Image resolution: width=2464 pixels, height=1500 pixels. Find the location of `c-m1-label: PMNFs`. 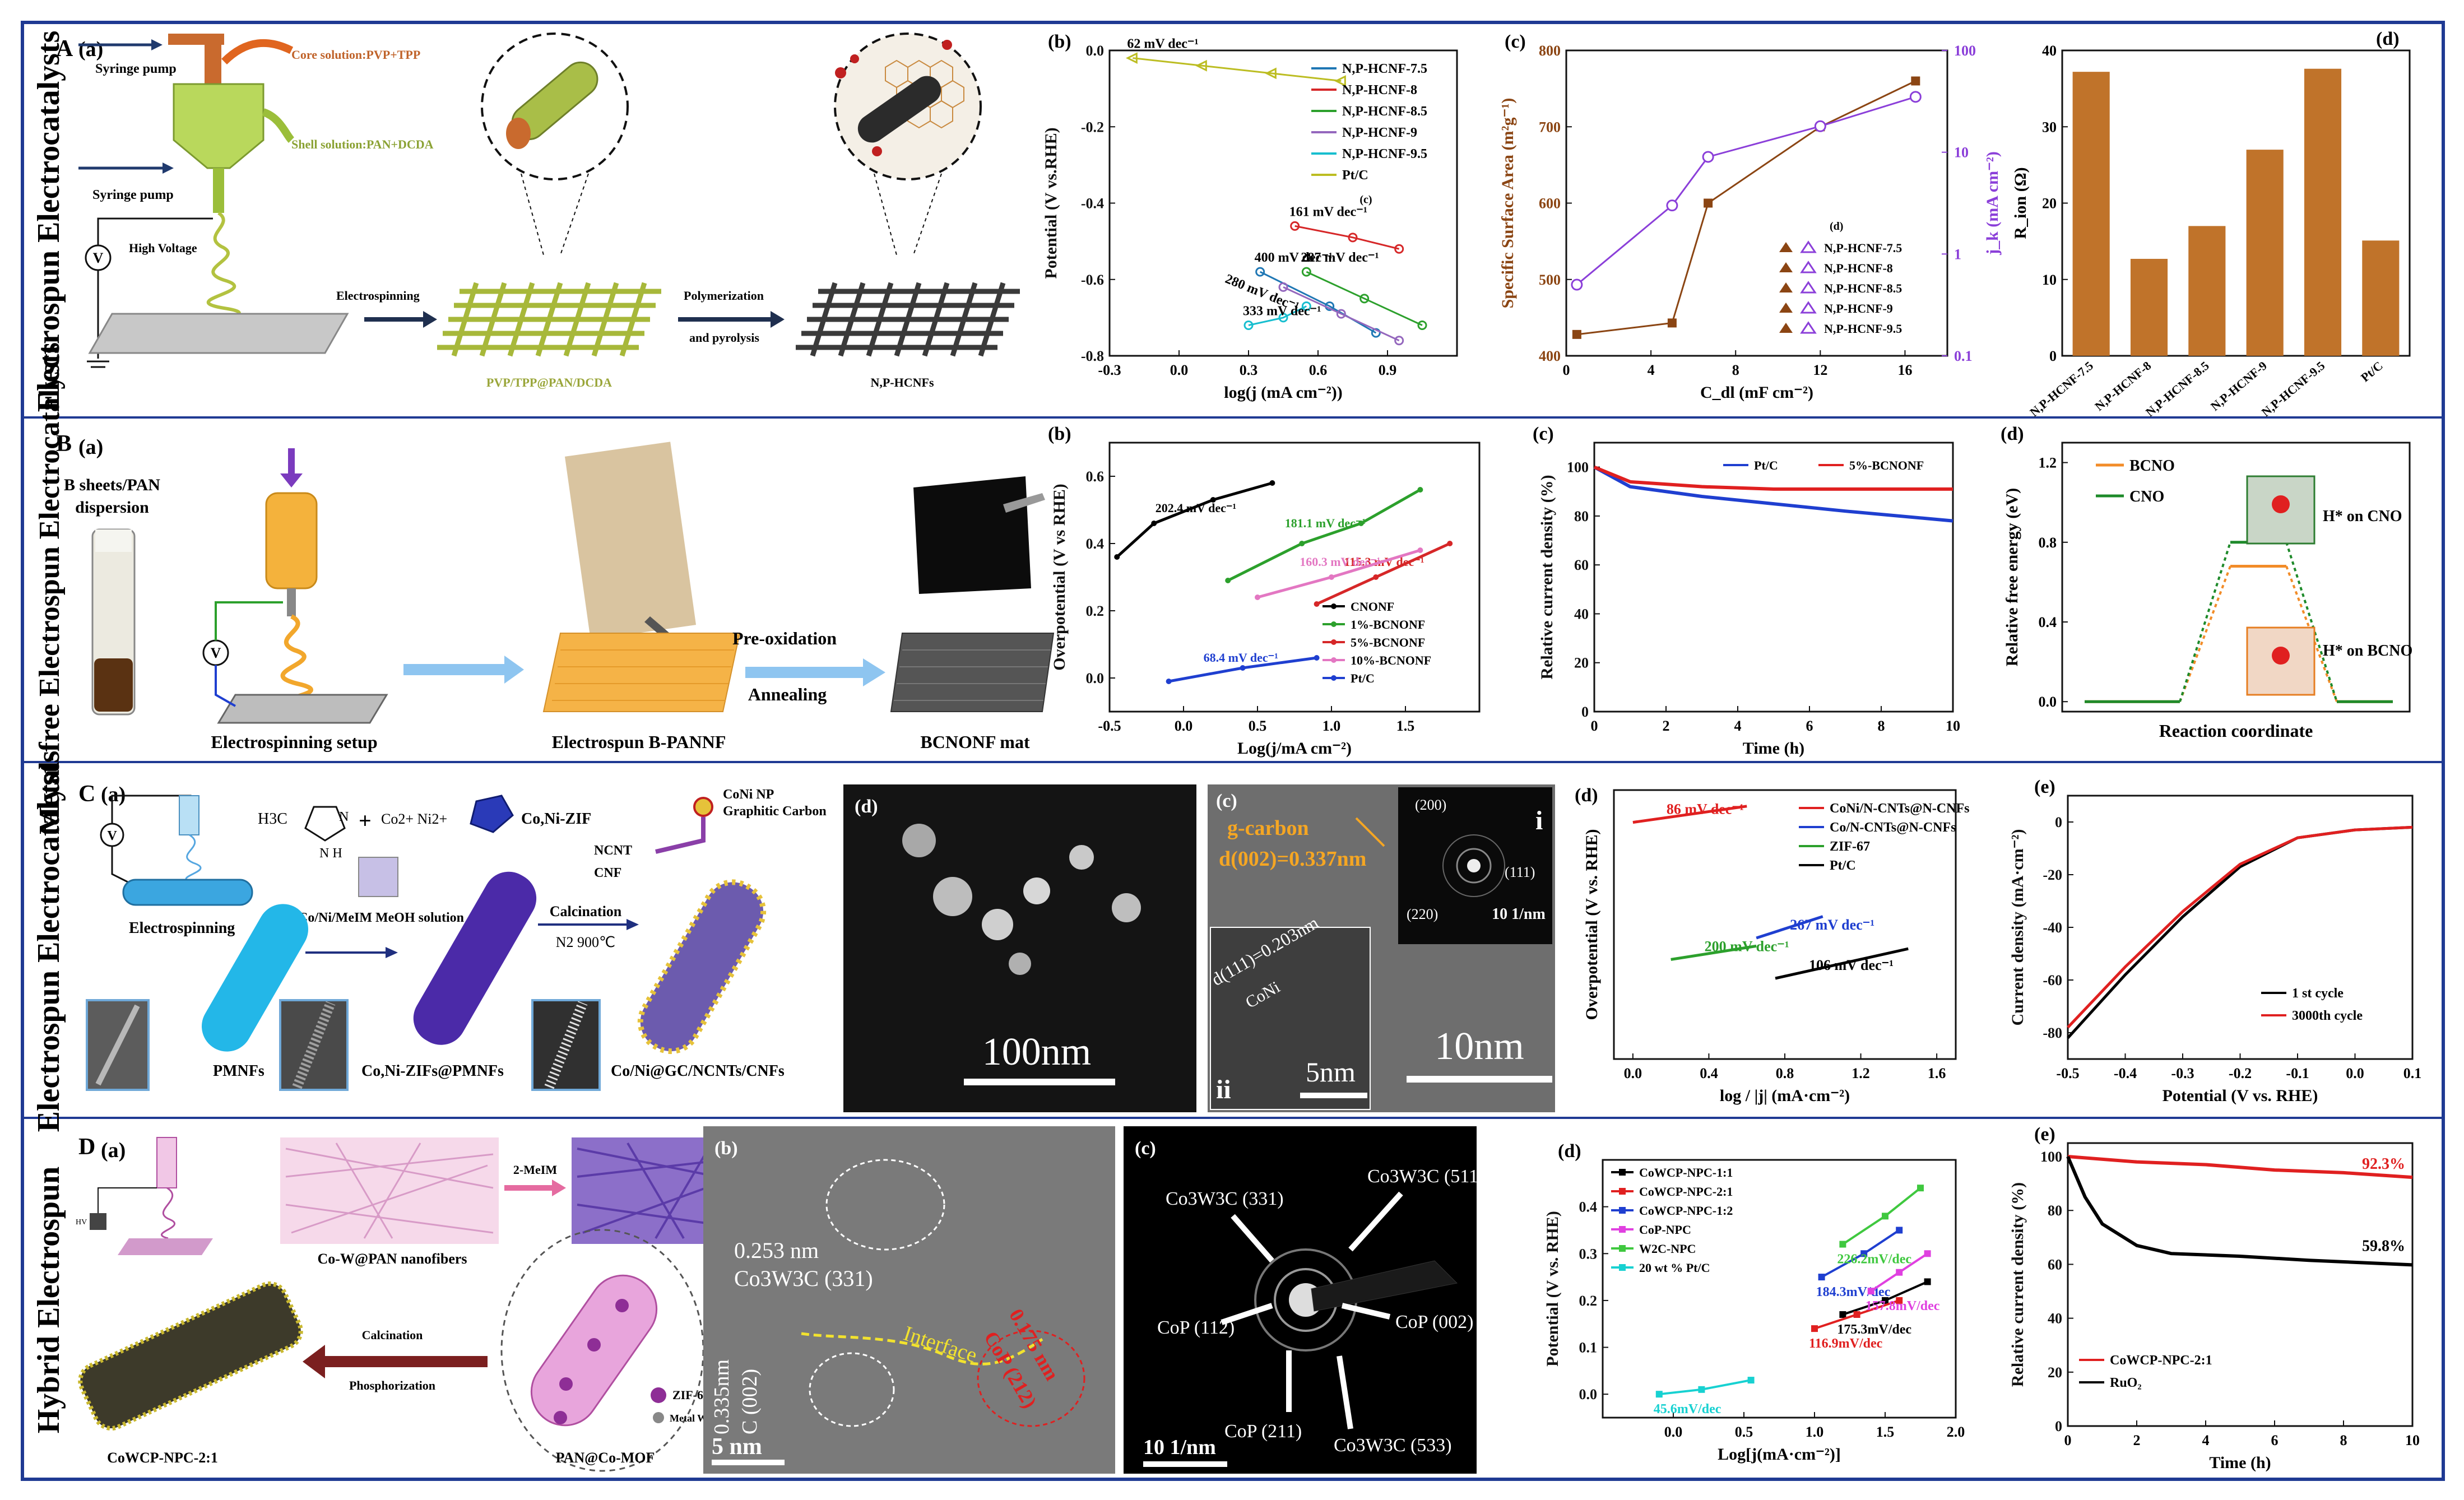

c-m1-label: PMNFs is located at coordinates (239, 1071).